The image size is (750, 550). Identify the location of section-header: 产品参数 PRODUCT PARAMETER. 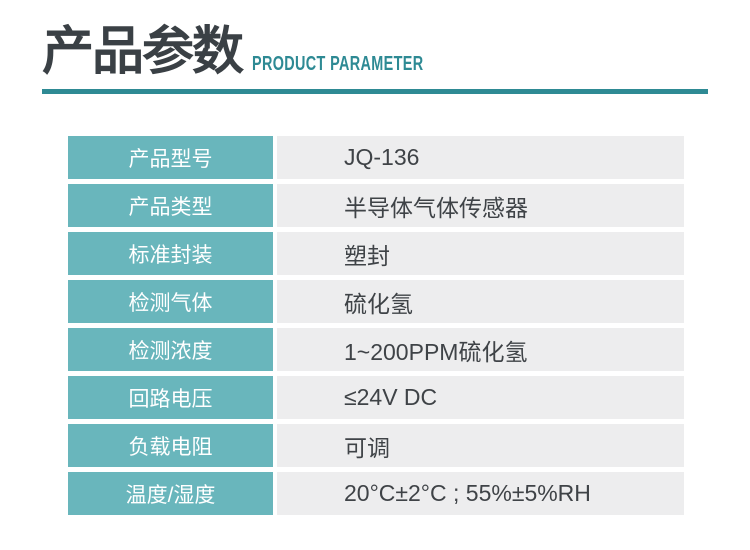
(375, 59).